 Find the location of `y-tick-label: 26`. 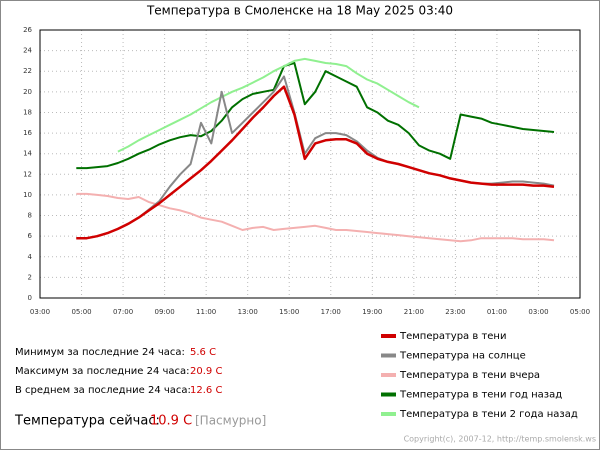

y-tick-label: 26 is located at coordinates (27, 30).